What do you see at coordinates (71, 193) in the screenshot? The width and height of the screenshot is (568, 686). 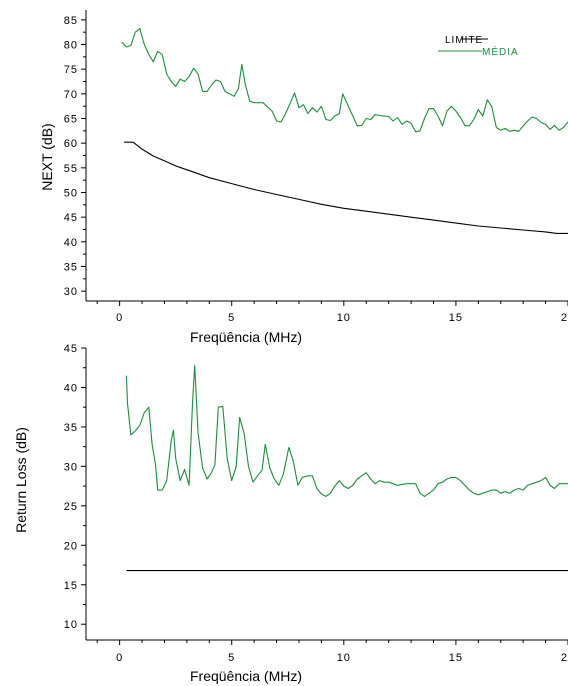 I see `next-y-tick-label: 50` at bounding box center [71, 193].